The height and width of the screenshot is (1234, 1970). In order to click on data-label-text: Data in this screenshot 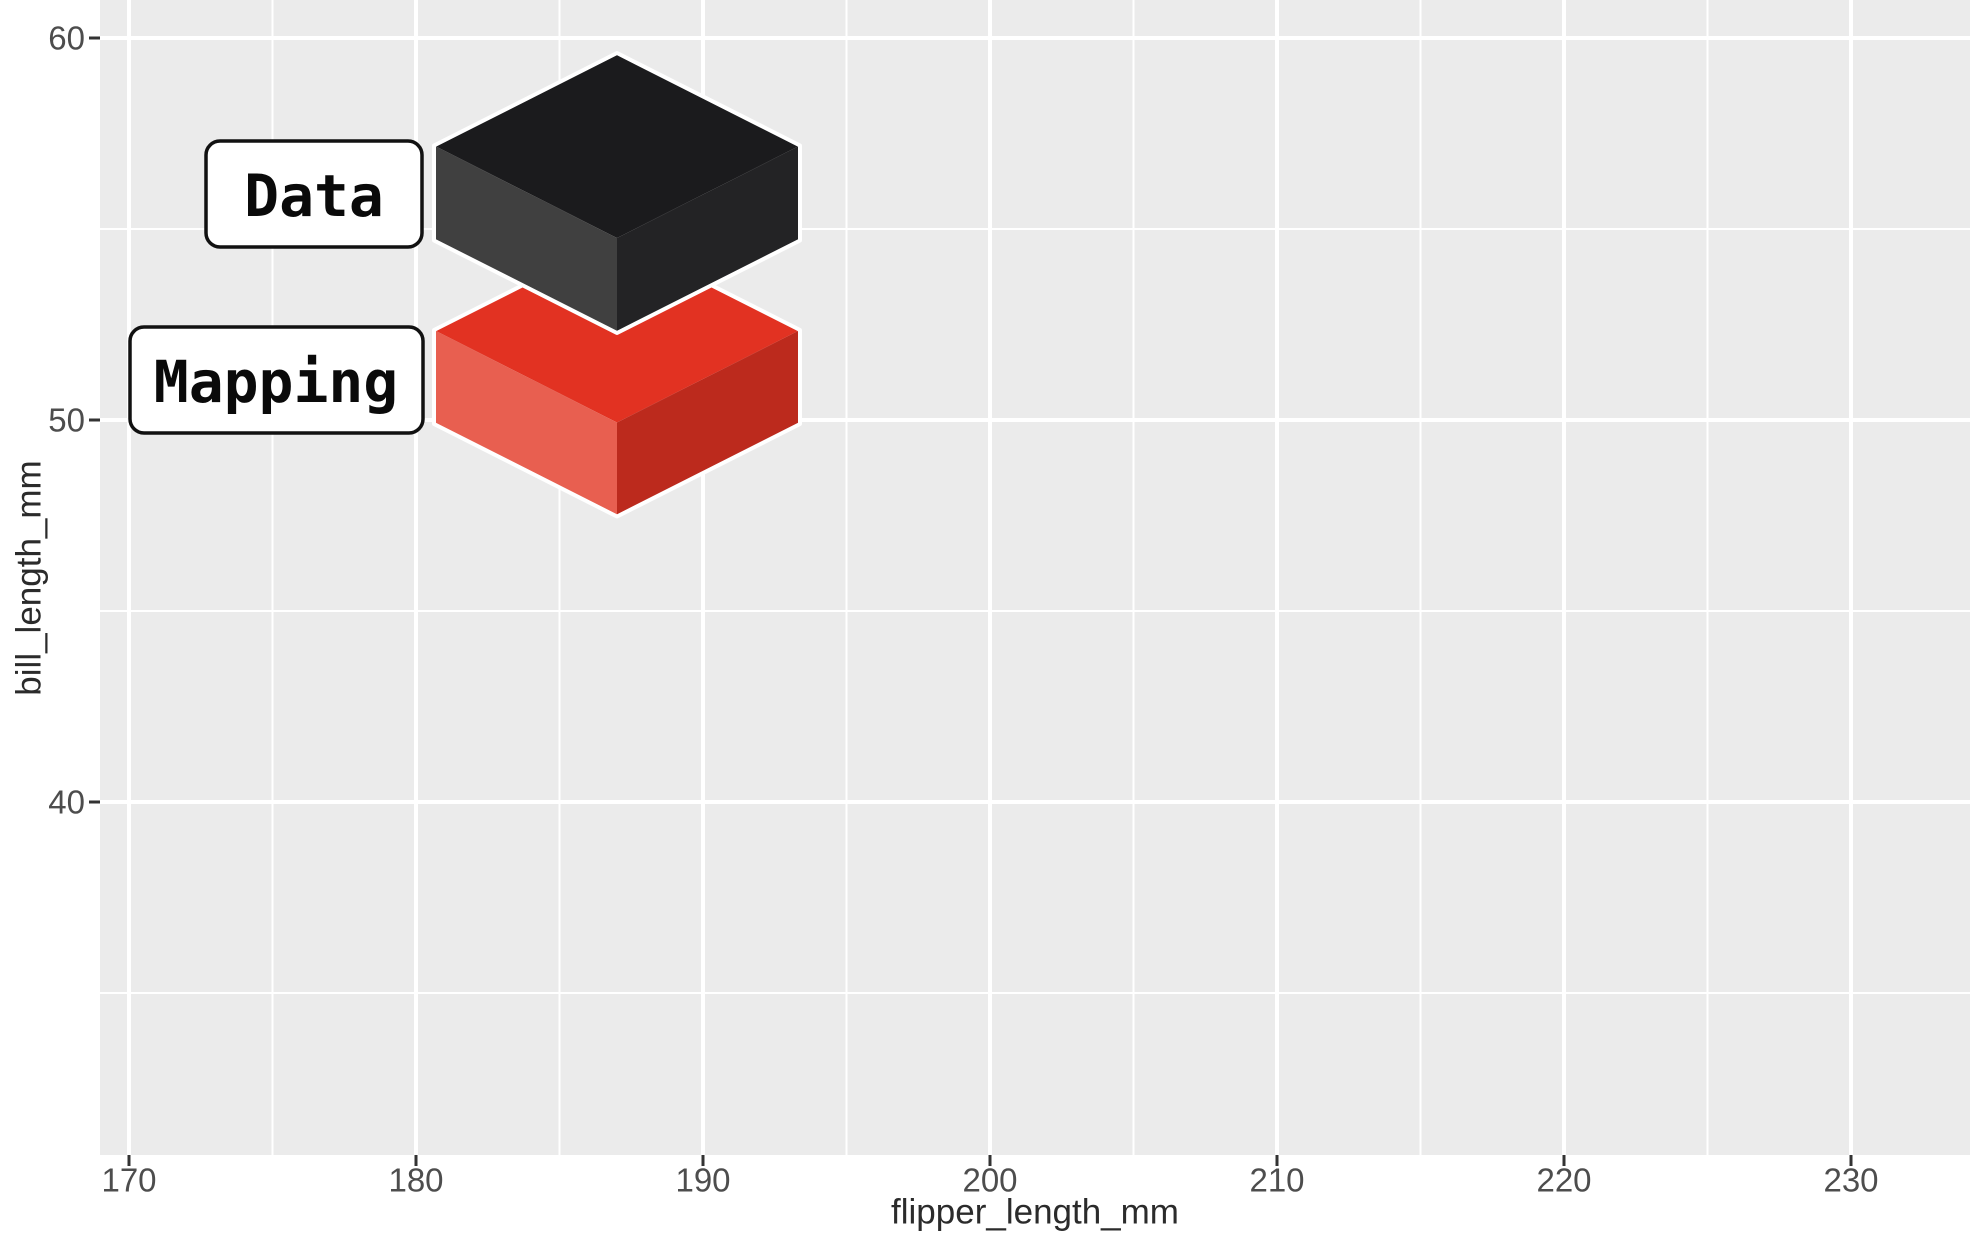, I will do `click(314, 196)`.